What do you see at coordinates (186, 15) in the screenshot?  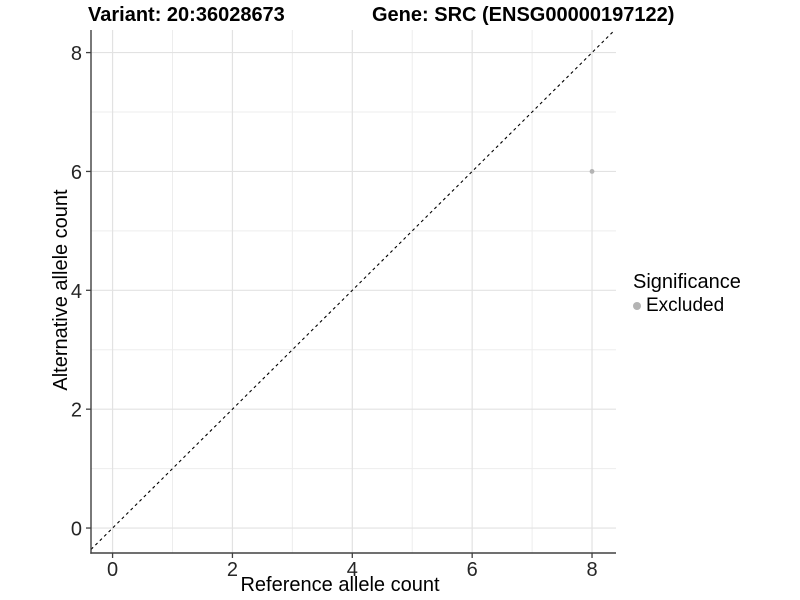 I see `plot-title-variant: Variant: 20:36028673` at bounding box center [186, 15].